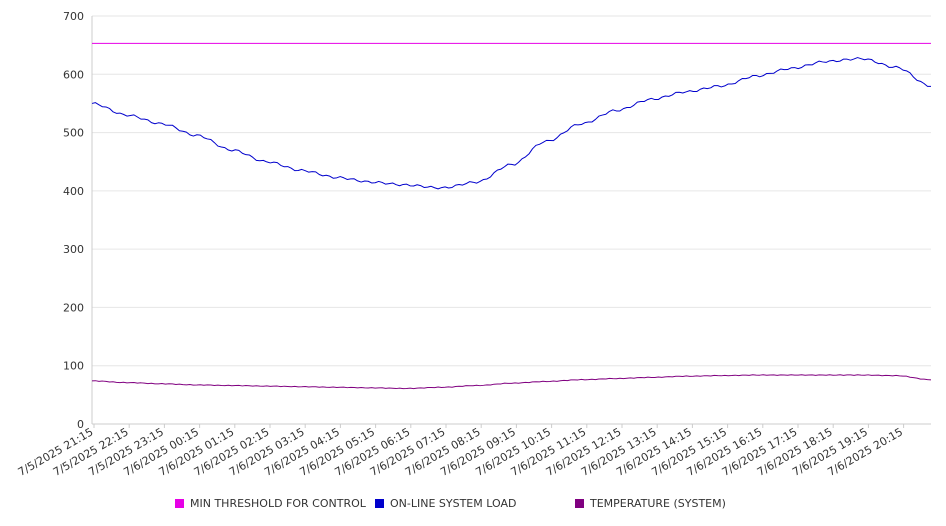  Describe the element at coordinates (73, 220) in the screenshot. I see `y-axis-ticks: 0 100 200 300 400 500 600 700` at that location.